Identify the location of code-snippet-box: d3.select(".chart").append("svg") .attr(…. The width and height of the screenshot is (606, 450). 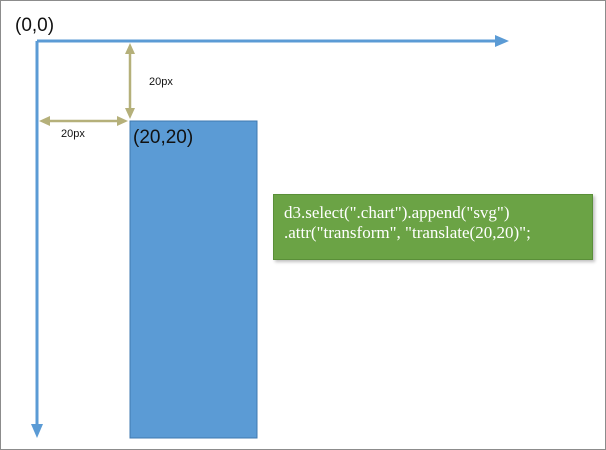
(433, 227).